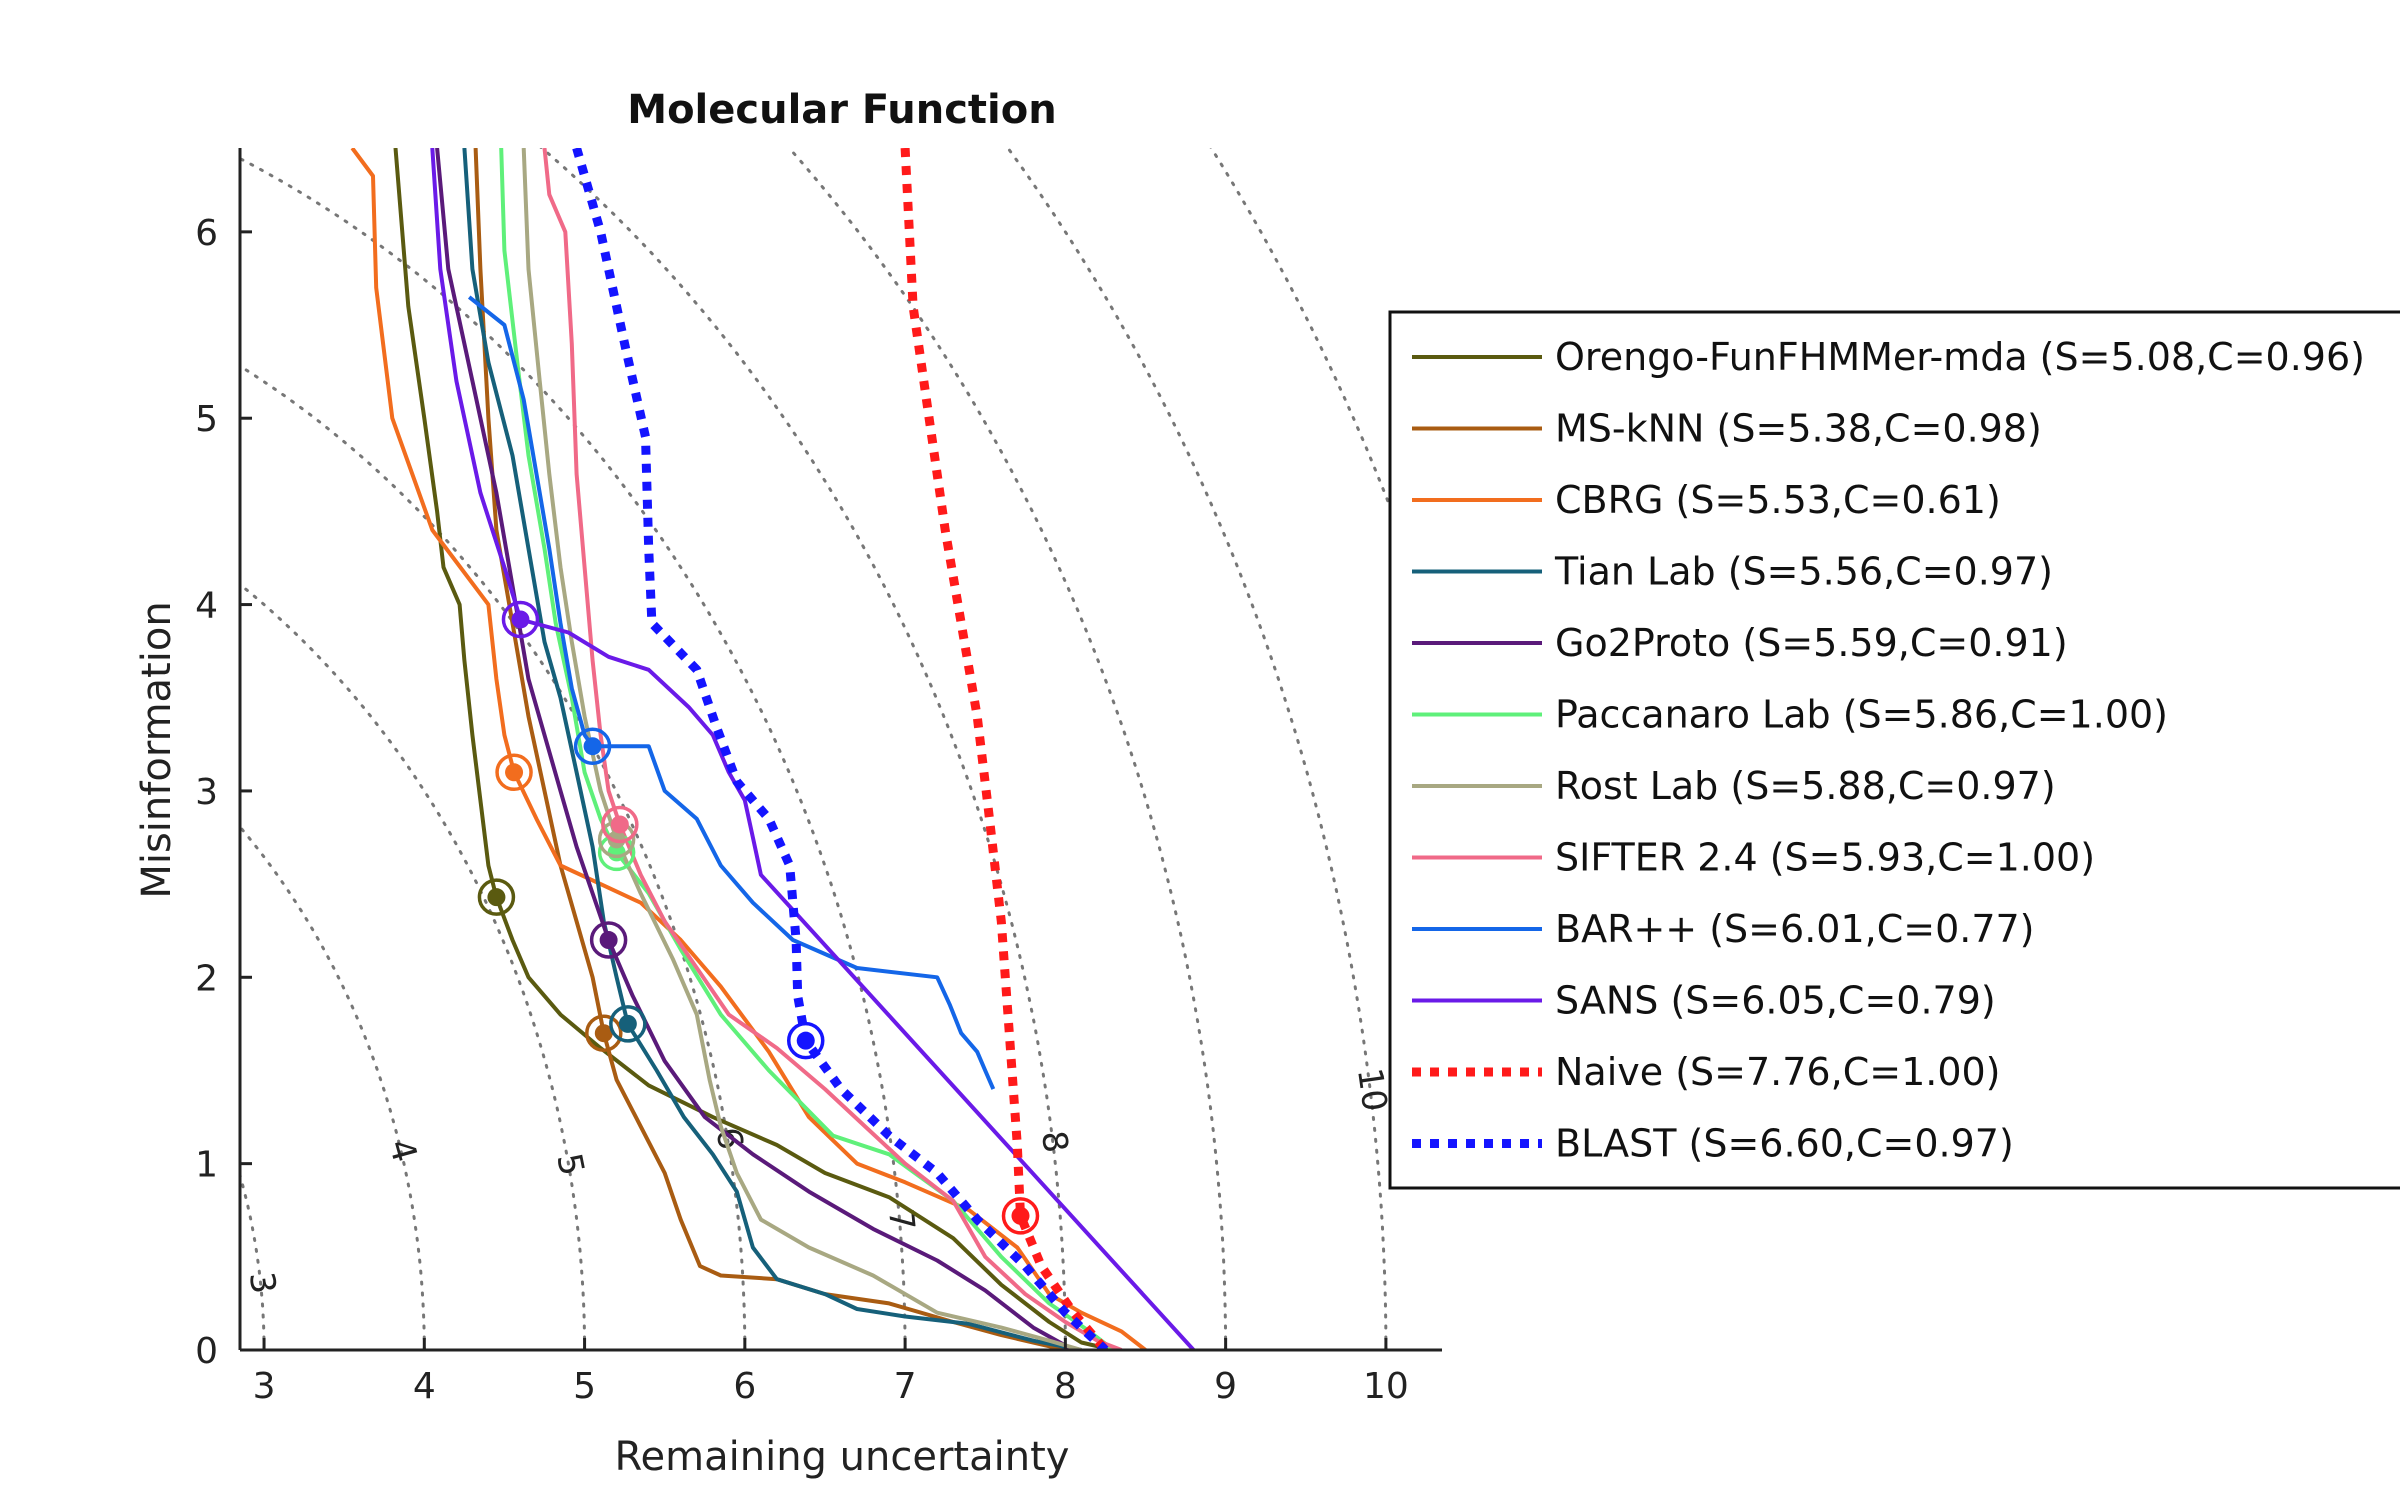 The height and width of the screenshot is (1500, 2400). What do you see at coordinates (744, 1386) in the screenshot?
I see `x-tick-label: 6` at bounding box center [744, 1386].